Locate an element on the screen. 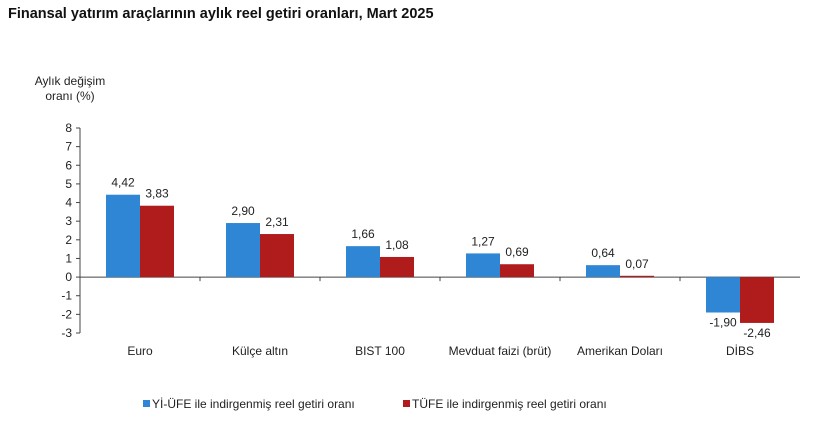 This screenshot has height=423, width=820. data-label: -1,90 is located at coordinates (723, 323).